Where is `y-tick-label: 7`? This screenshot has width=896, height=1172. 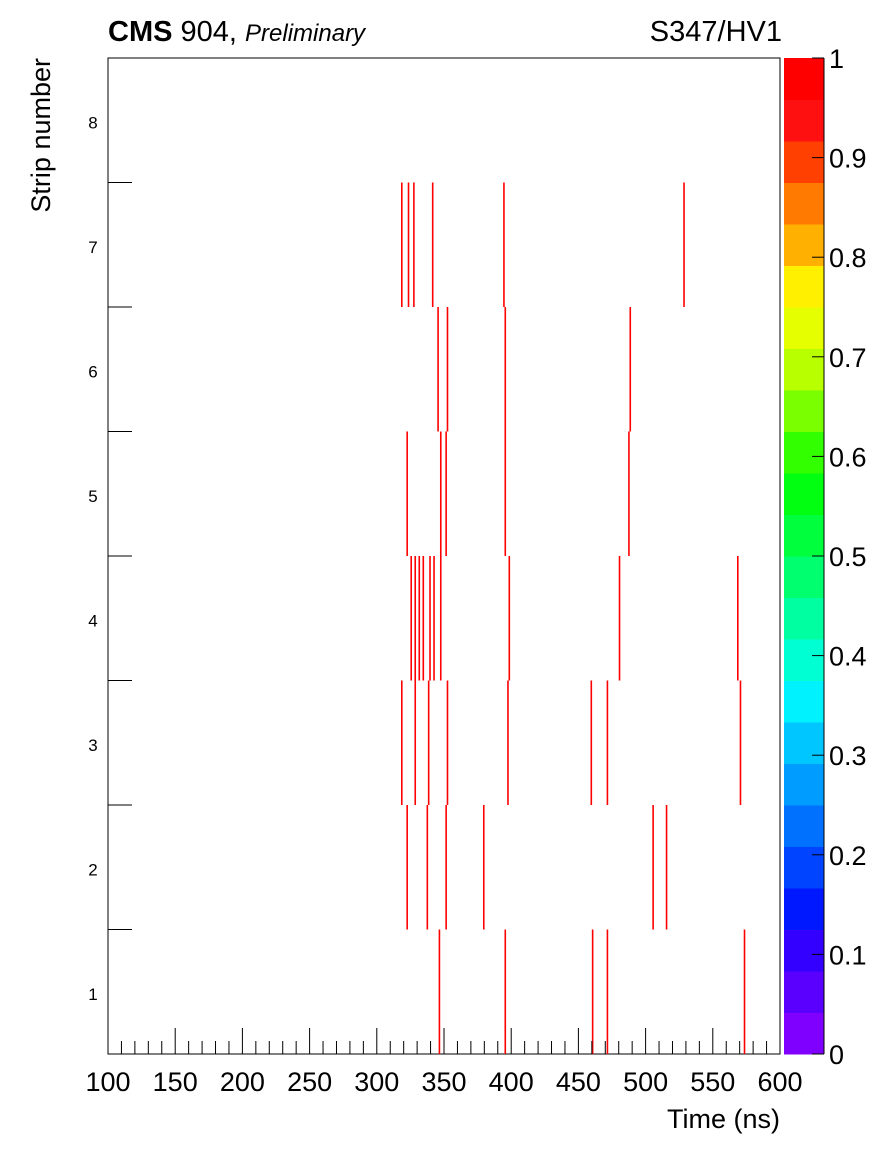
y-tick-label: 7 is located at coordinates (92, 247).